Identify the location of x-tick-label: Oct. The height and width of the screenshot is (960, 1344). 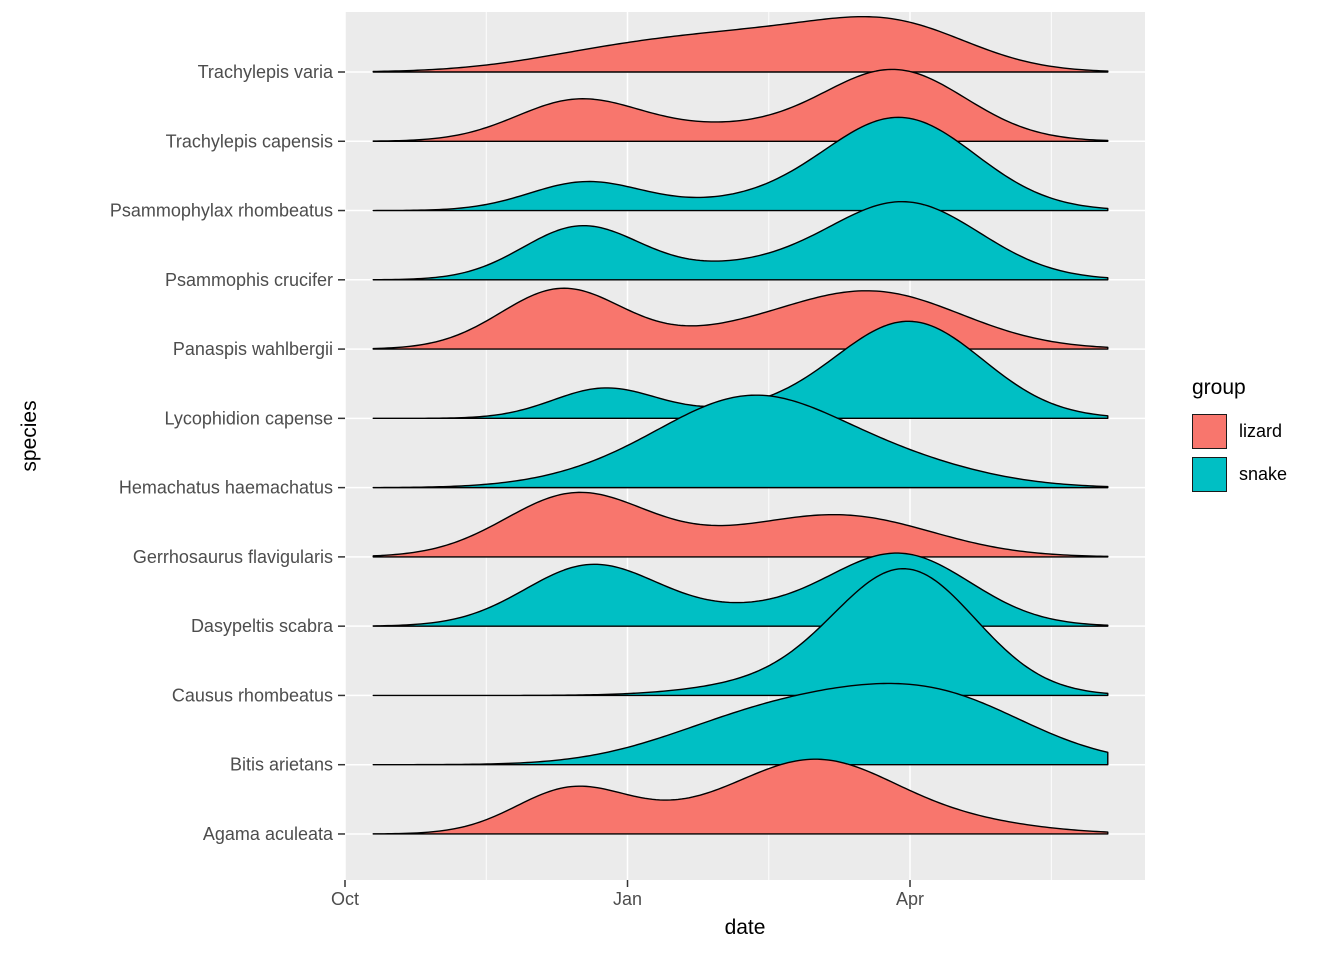
(345, 899).